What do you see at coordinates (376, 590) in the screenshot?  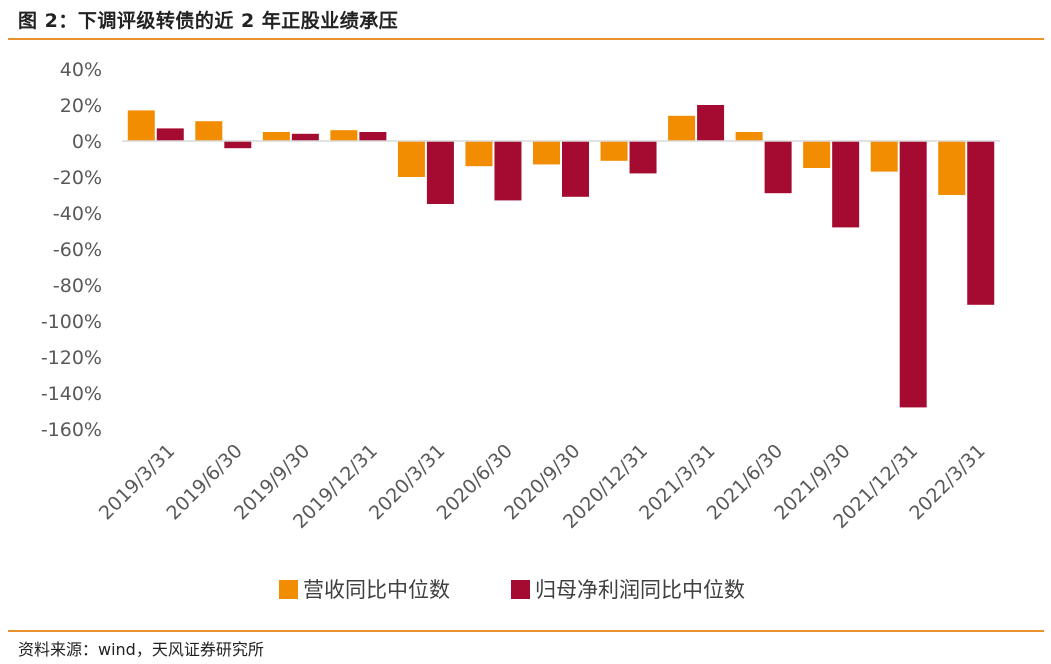 I see `legend-label-revenue: 营收同比中位数` at bounding box center [376, 590].